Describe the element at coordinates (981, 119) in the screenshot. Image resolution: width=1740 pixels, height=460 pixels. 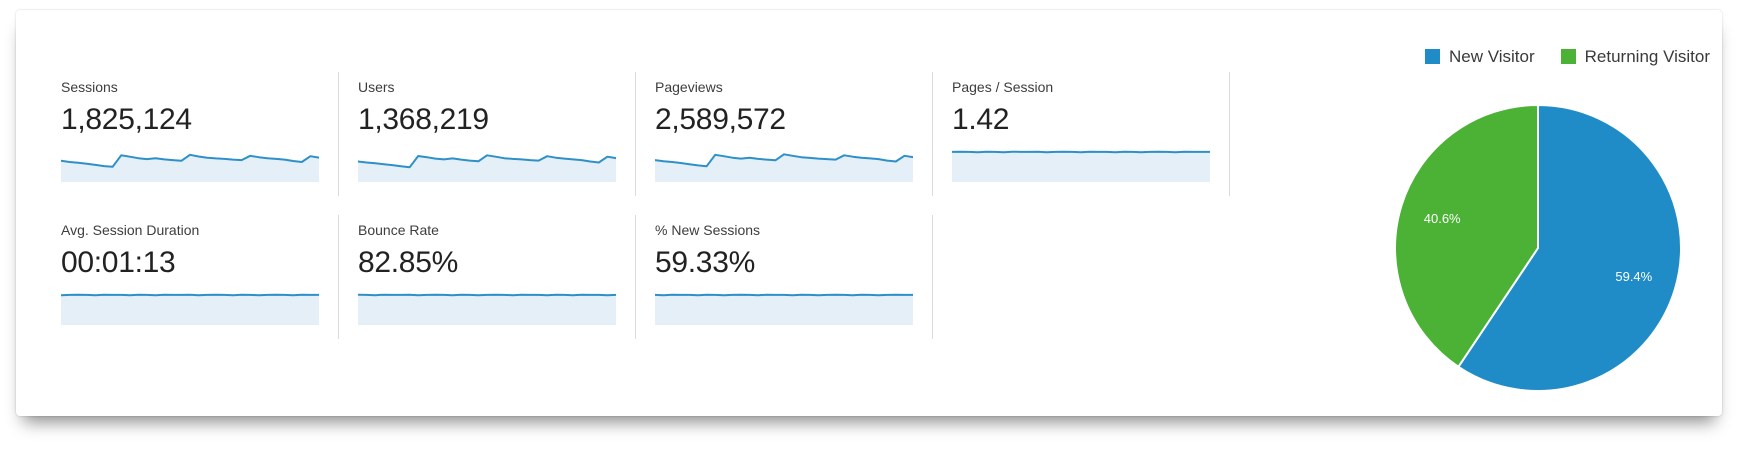
I see `metric-value: 1.42` at that location.